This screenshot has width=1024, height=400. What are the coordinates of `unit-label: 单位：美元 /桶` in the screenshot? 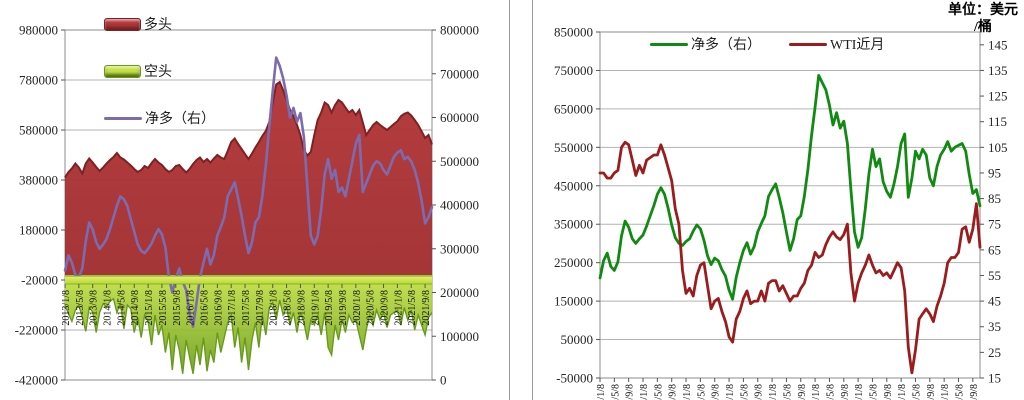 It's located at (983, 19).